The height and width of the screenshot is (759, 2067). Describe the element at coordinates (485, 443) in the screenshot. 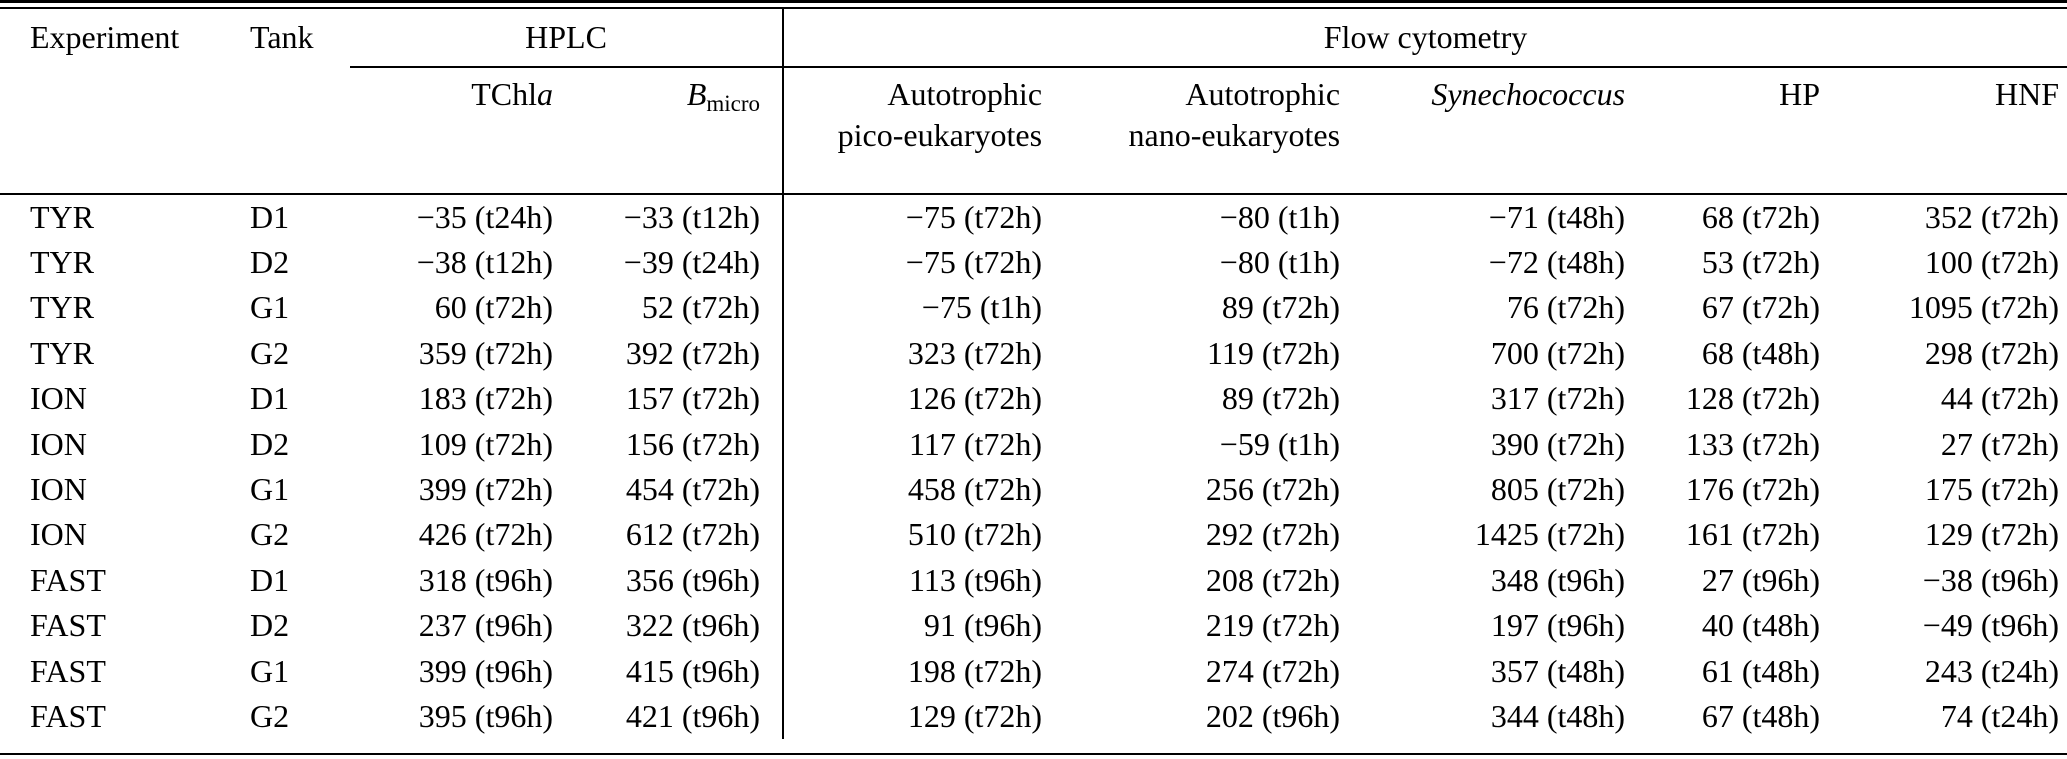

I see `cell-tchla: 109 (t72h)` at that location.